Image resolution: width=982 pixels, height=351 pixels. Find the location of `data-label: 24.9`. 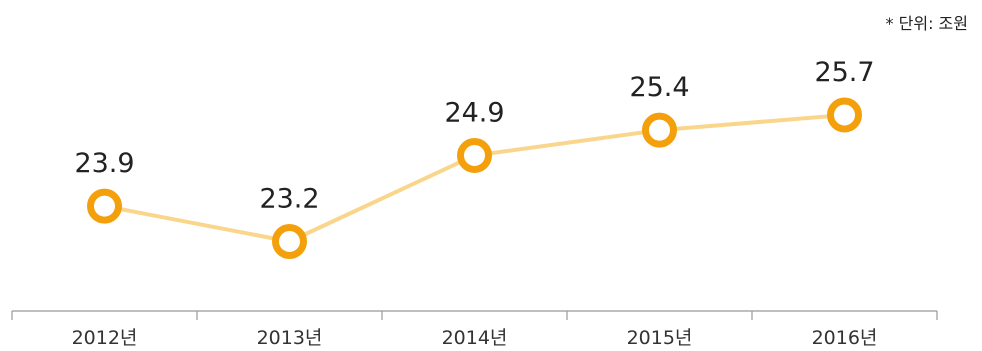

data-label: 24.9 is located at coordinates (474, 112).